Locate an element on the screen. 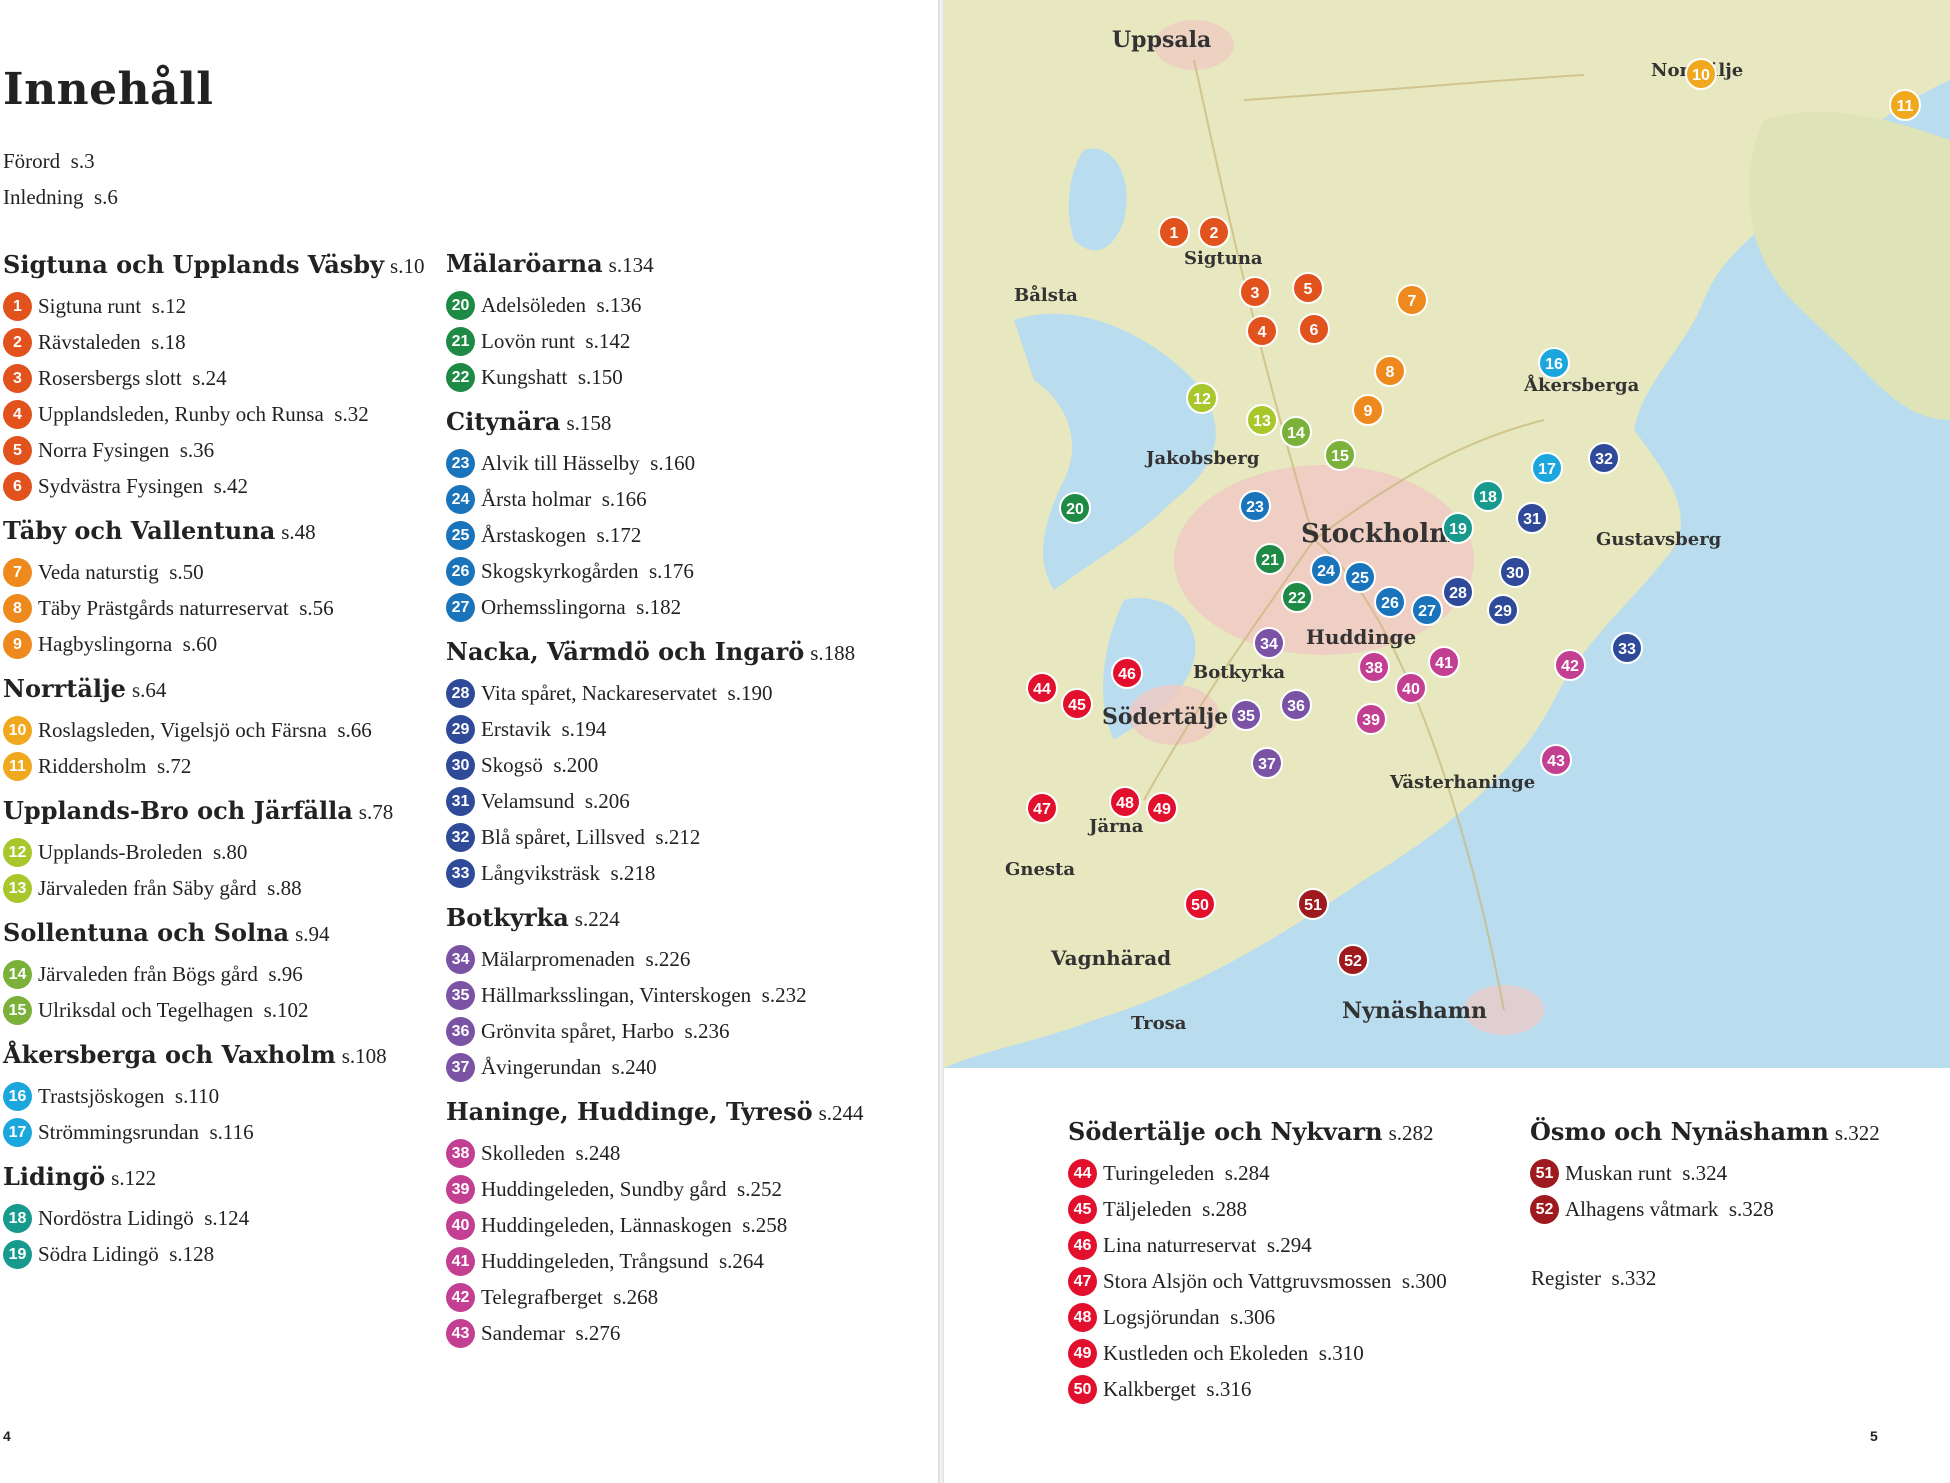 The height and width of the screenshot is (1483, 1950). trail-item-3: 3 Rosersbergs slott s.24 is located at coordinates (218, 378).